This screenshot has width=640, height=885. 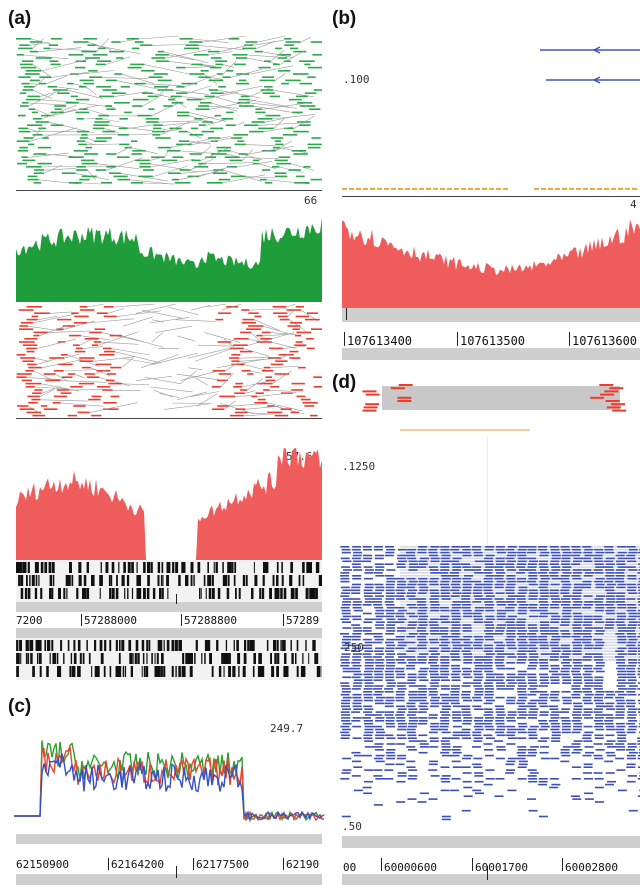 What do you see at coordinates (110, 620) in the screenshot?
I see `panel-a-ruler-tick-2: 57288000` at bounding box center [110, 620].